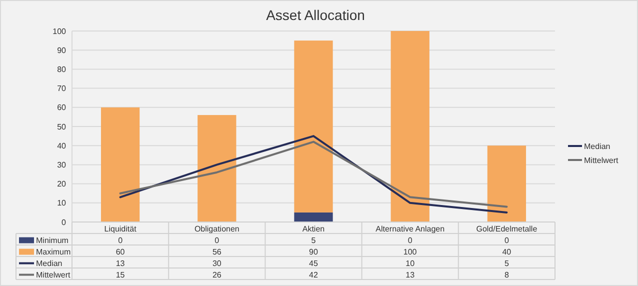  What do you see at coordinates (62, 184) in the screenshot?
I see `y-tick-label: 20` at bounding box center [62, 184].